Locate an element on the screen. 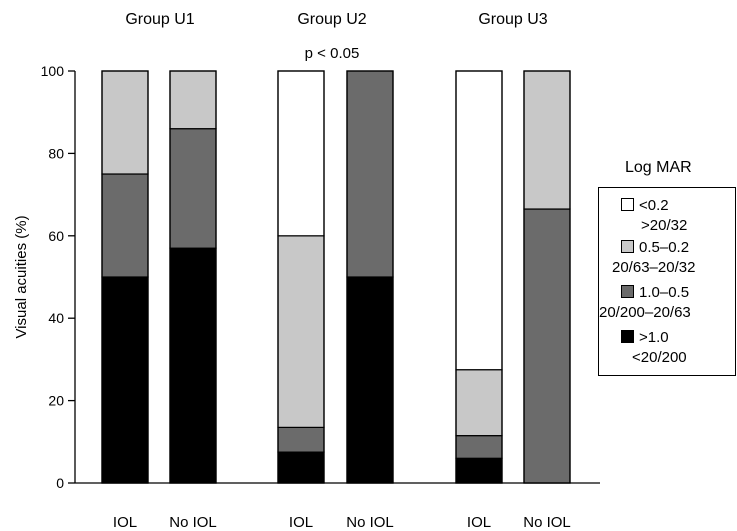 The image size is (737, 531). legend-title: Log MAR is located at coordinates (658, 167).